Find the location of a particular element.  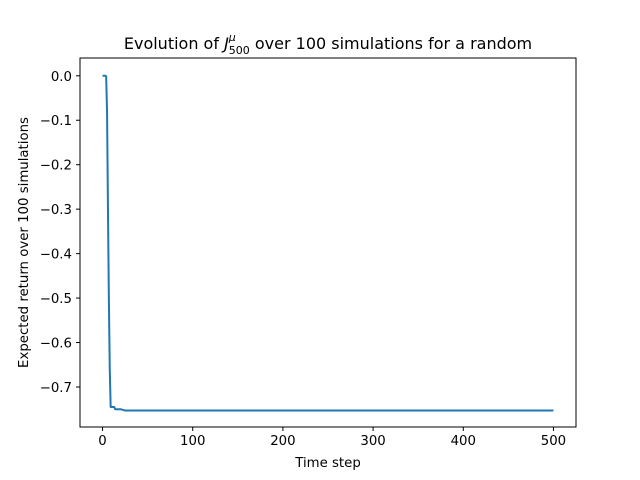

x-tick-label: 200 is located at coordinates (282, 441).